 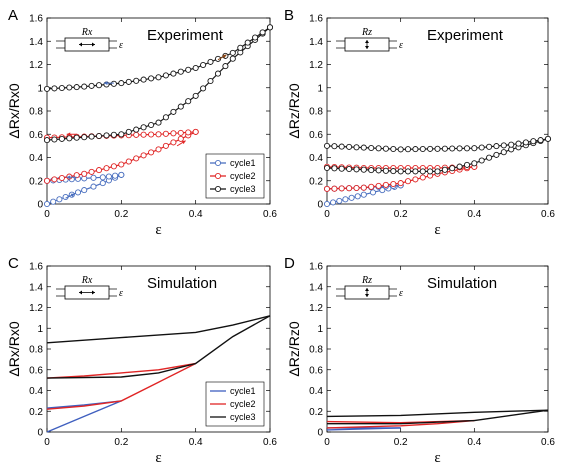 I want to click on series-line-unloading, so click(x=437, y=413).